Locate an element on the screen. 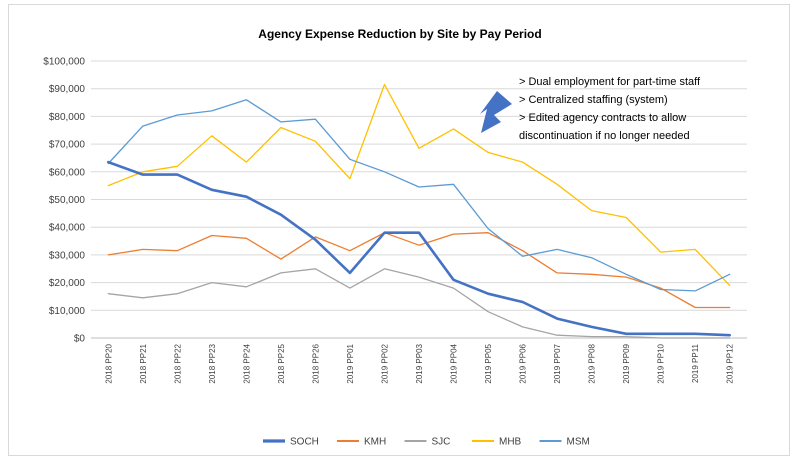  y-tick-label: $90,000 is located at coordinates (67, 89).